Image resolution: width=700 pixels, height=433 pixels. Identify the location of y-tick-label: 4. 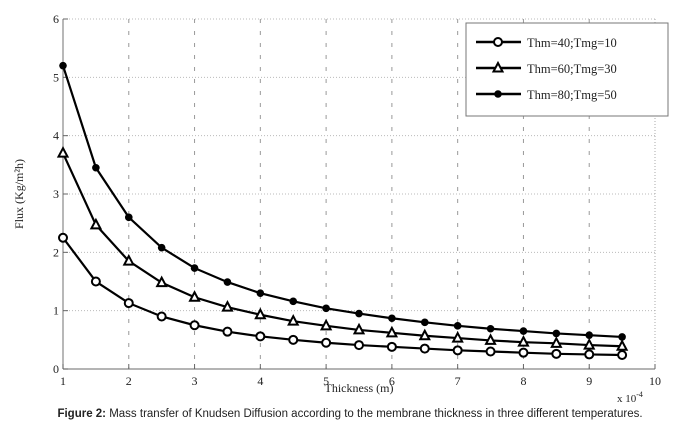
(56, 136).